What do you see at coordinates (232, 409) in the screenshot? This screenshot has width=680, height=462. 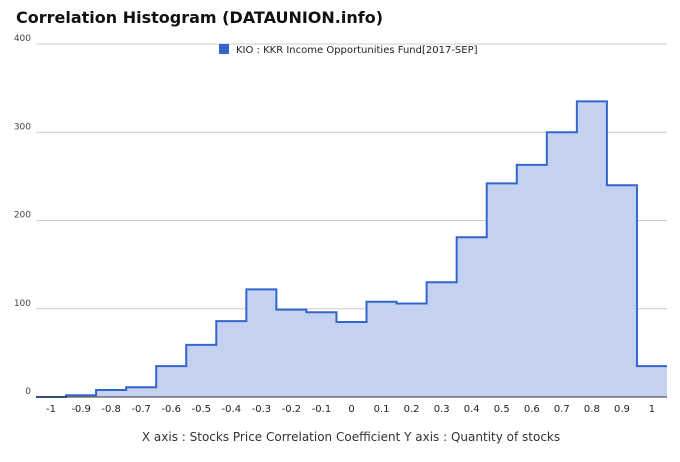 I see `x-tick-label: -0.4` at bounding box center [232, 409].